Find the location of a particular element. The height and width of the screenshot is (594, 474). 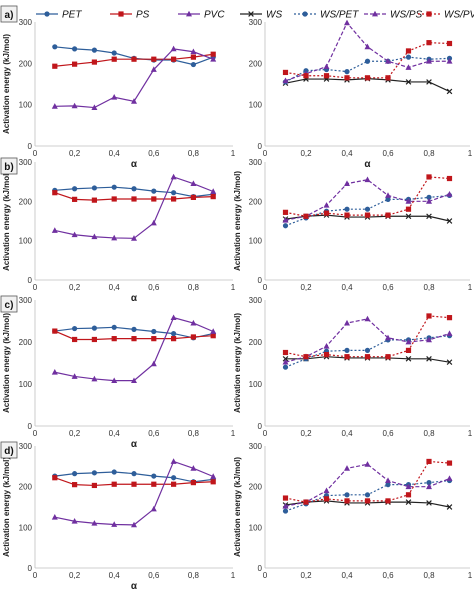

series-ws-ps is located at coordinates (367, 51).